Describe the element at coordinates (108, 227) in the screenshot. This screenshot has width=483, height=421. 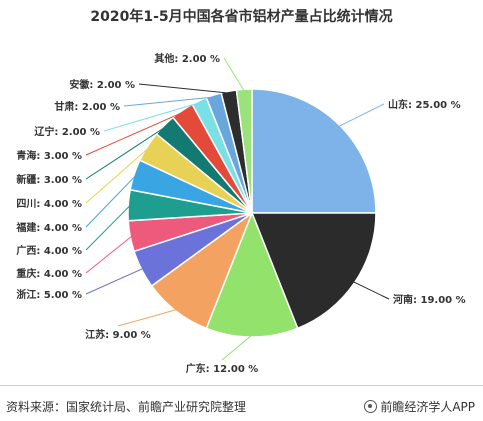
I see `leader-line-广西` at that location.